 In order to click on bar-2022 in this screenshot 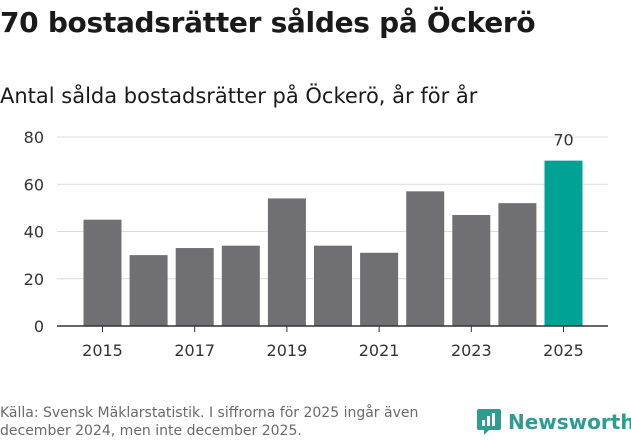, I will do `click(425, 258)`.